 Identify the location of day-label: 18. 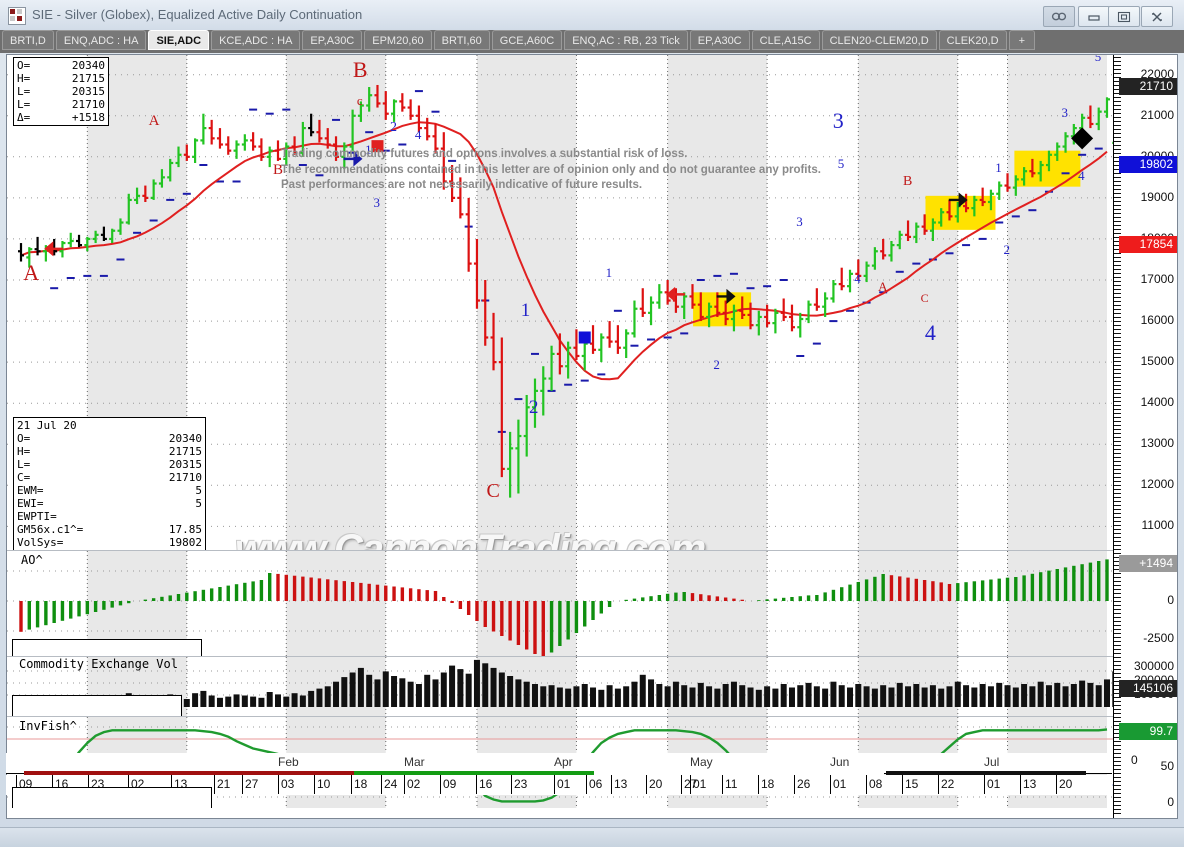
(766, 784).